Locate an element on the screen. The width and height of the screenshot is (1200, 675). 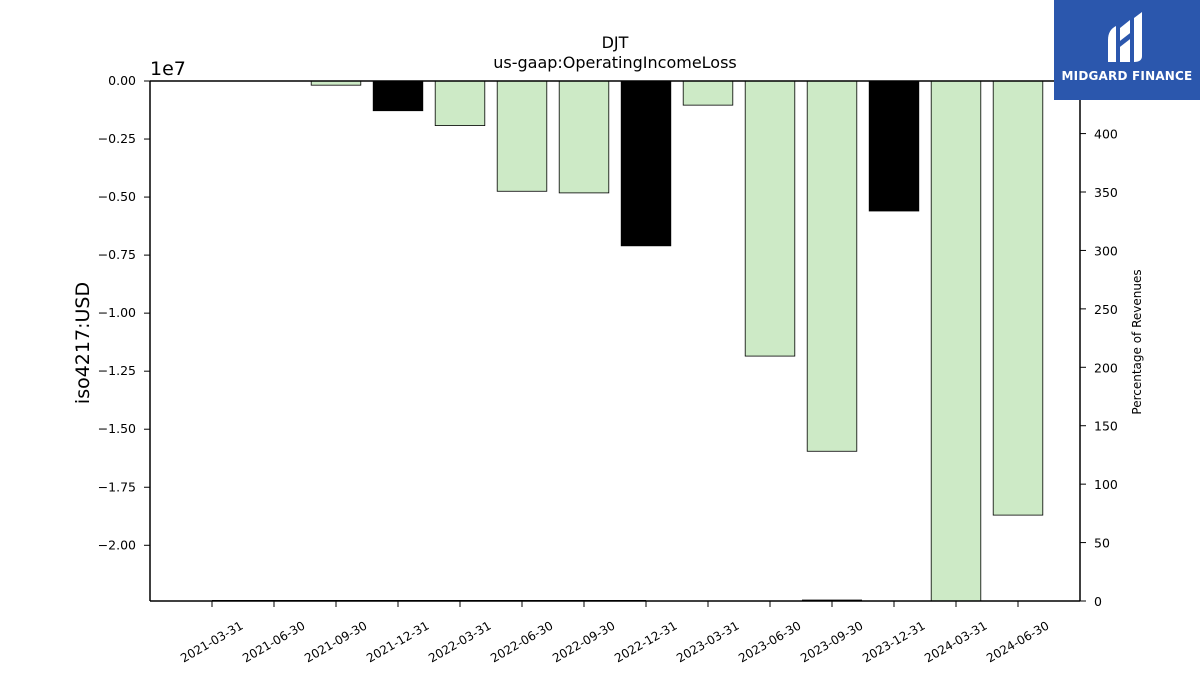
y2-axis-label: Percentage of Revenues is located at coordinates (1137, 341).